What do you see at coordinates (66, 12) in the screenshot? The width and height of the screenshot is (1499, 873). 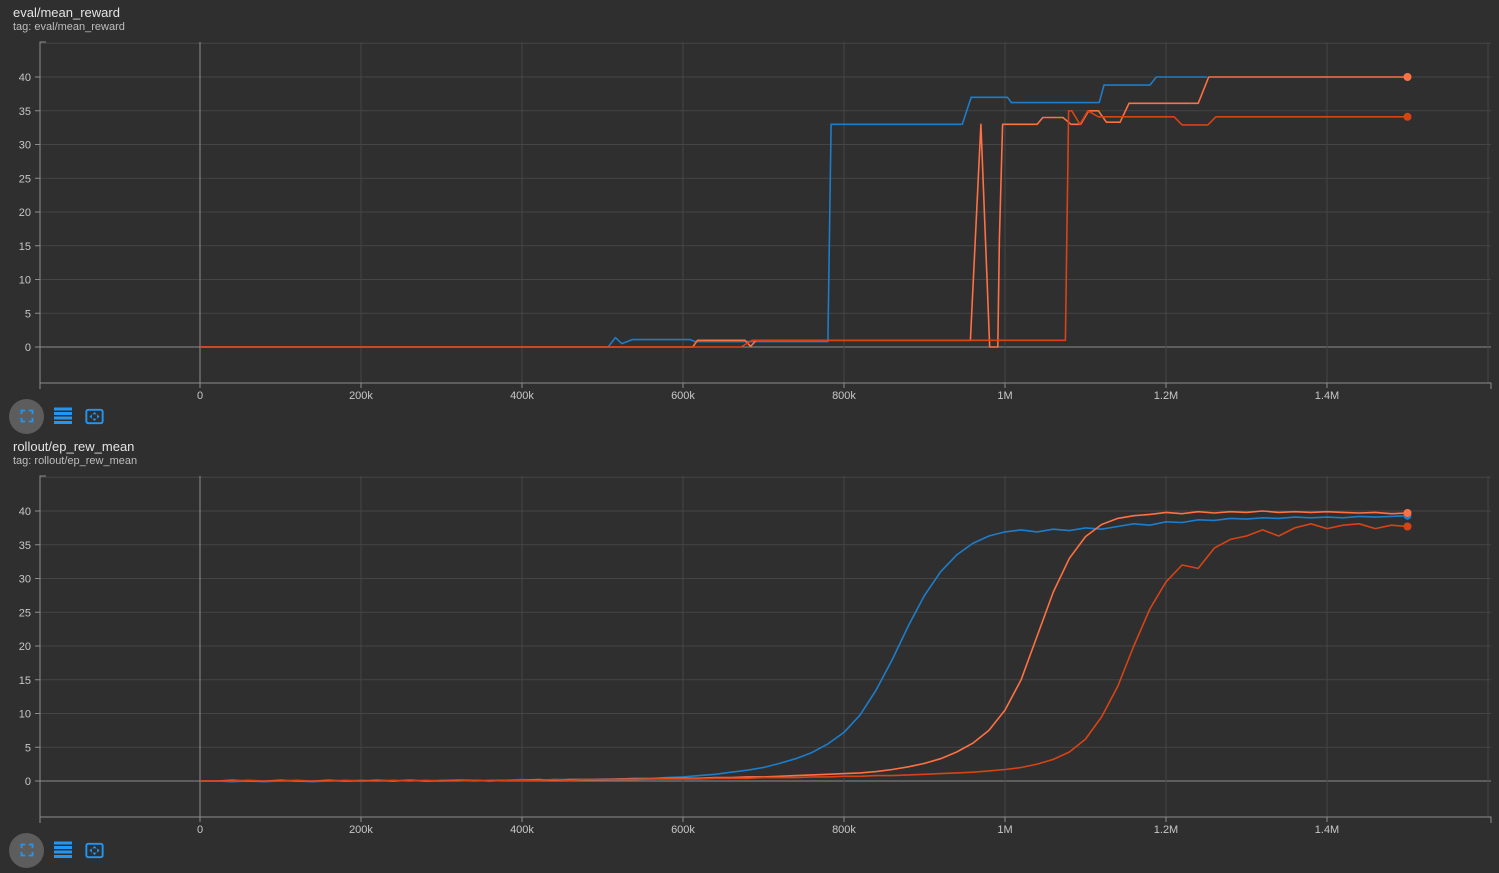 I see `chart-title: eval/mean_reward` at bounding box center [66, 12].